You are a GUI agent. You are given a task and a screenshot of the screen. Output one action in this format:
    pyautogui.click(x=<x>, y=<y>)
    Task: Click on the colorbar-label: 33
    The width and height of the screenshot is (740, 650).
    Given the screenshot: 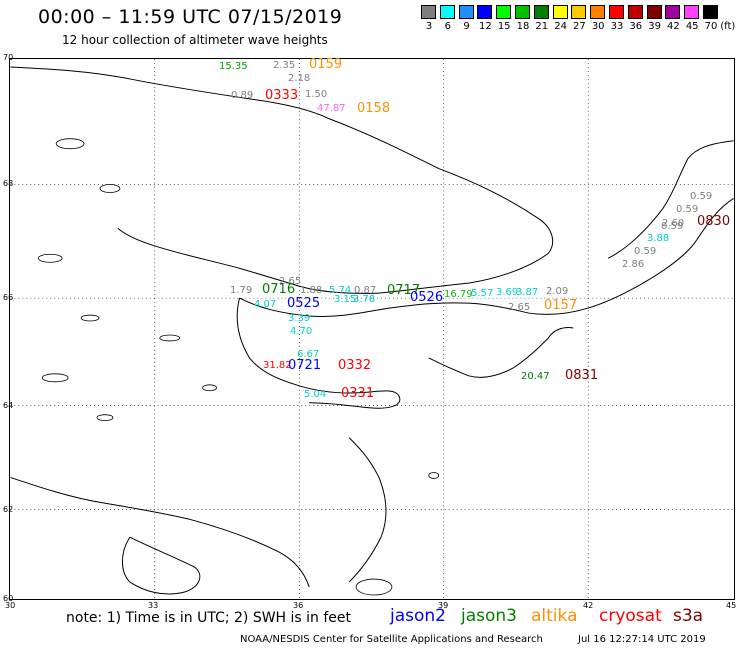 What is the action you would take?
    pyautogui.click(x=617, y=26)
    